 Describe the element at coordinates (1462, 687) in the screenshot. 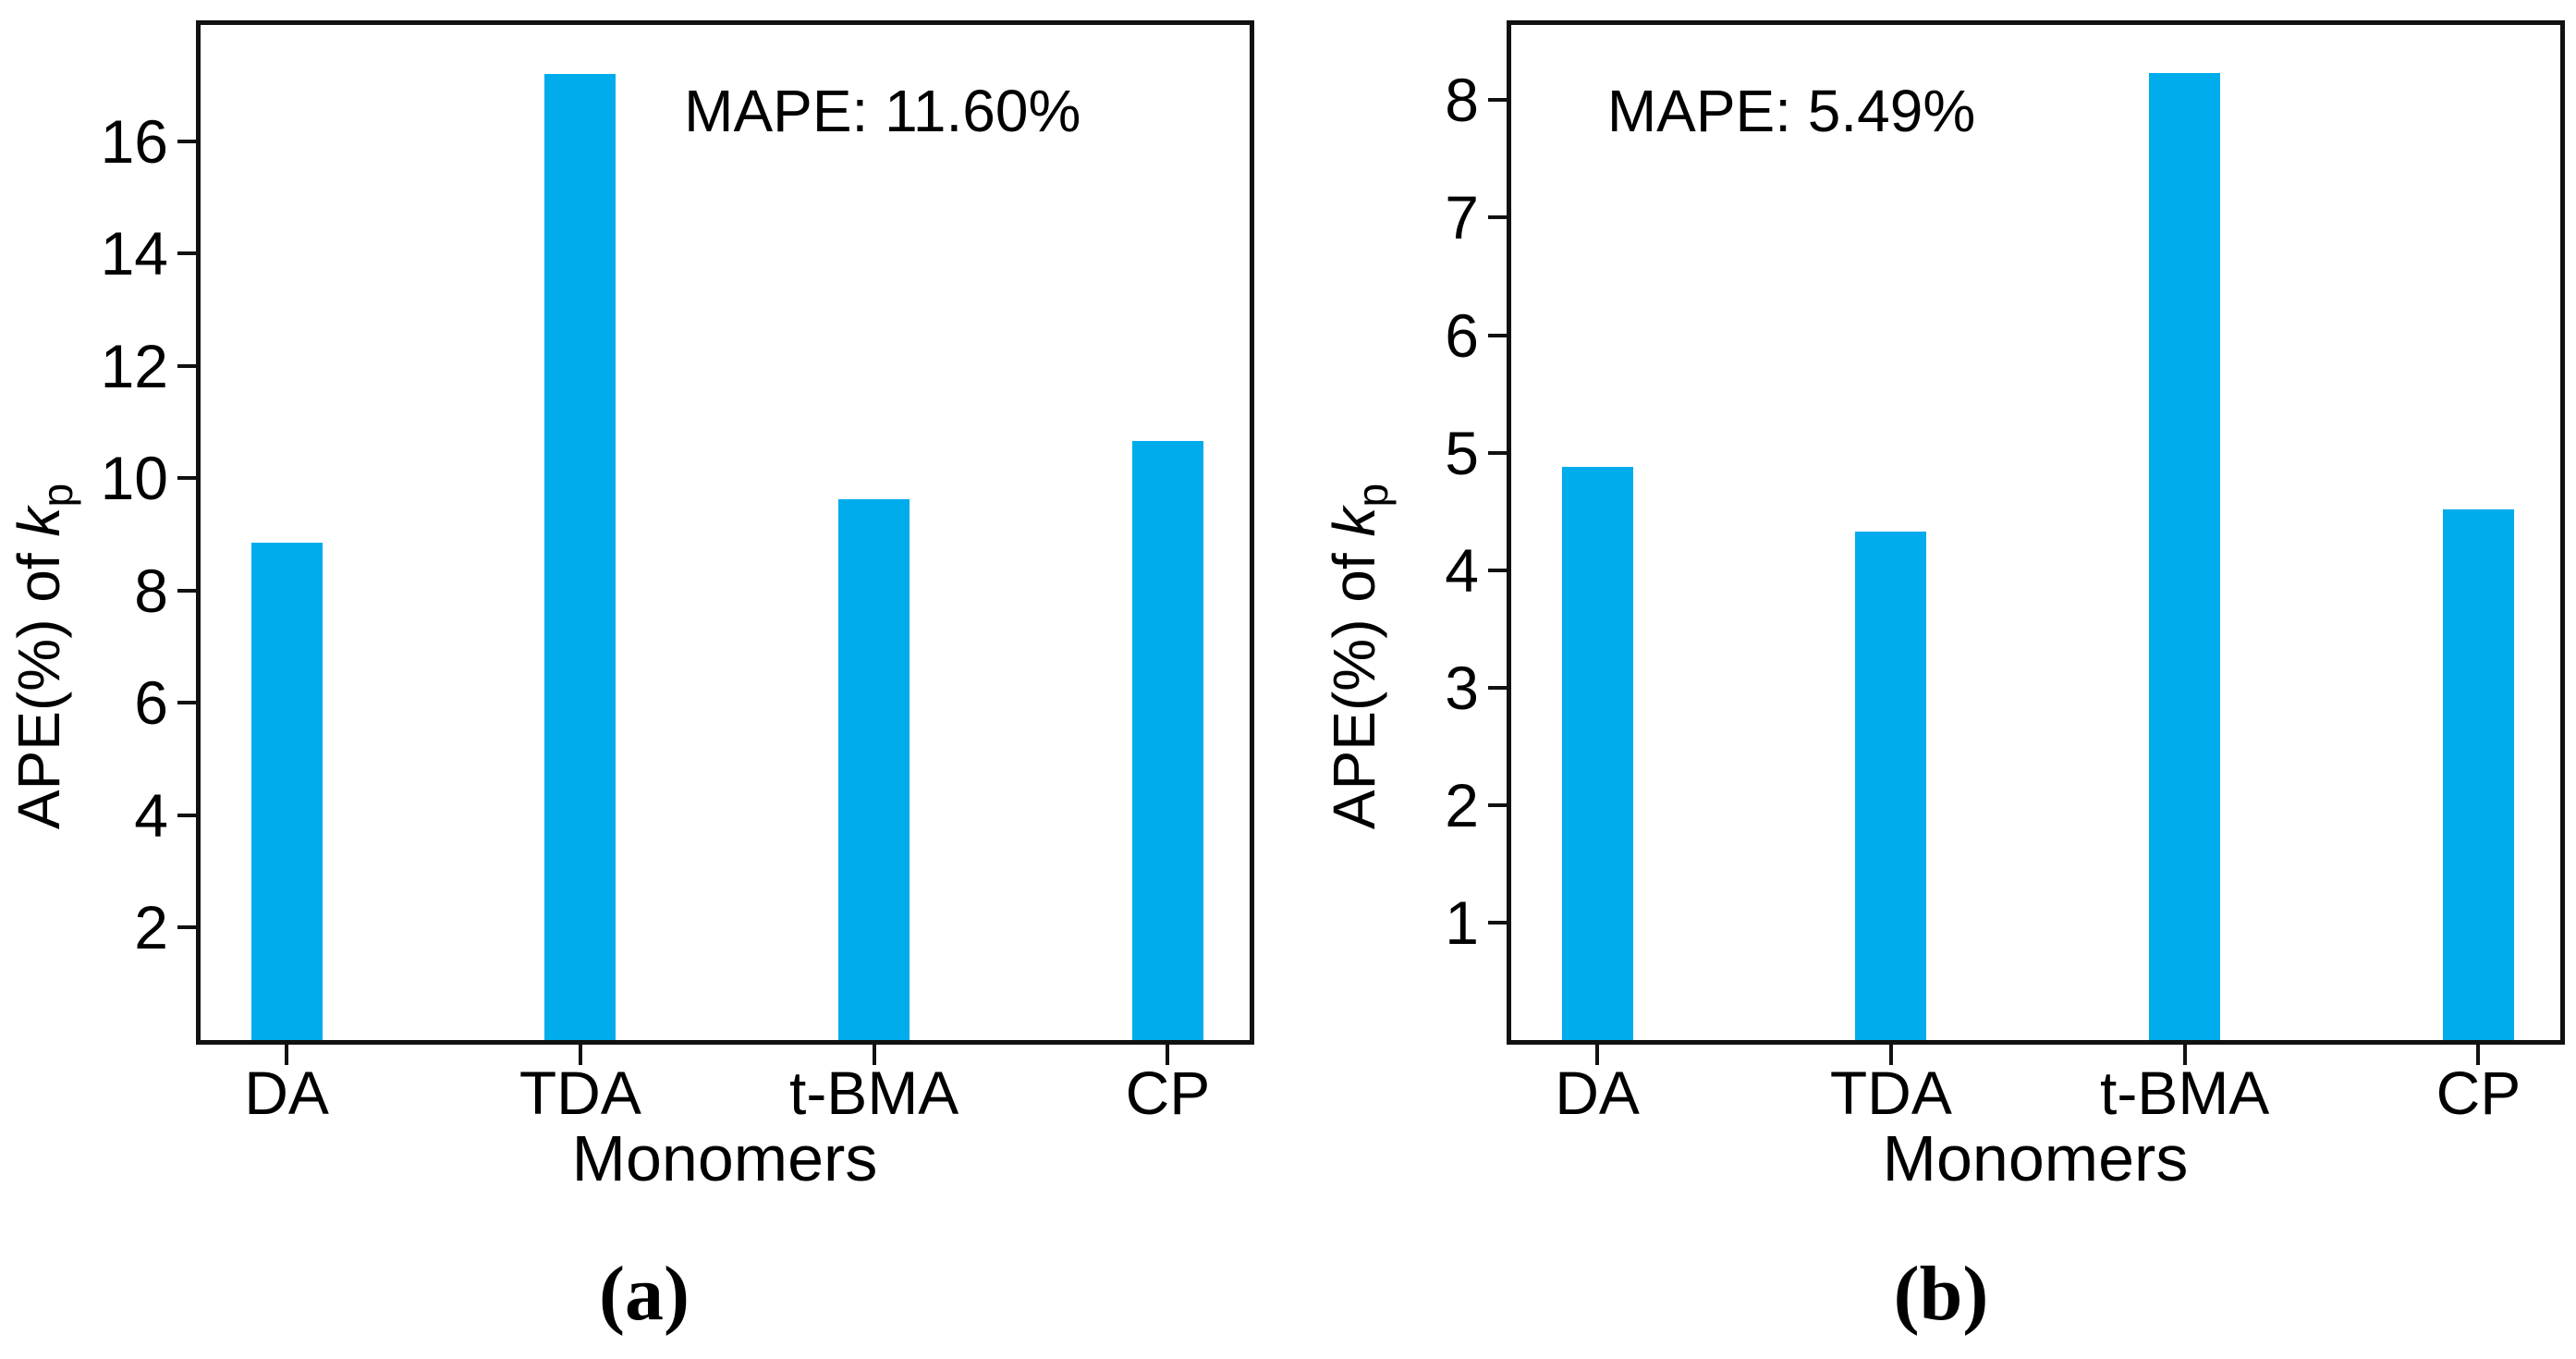

I see `y-tick-label: 3` at that location.